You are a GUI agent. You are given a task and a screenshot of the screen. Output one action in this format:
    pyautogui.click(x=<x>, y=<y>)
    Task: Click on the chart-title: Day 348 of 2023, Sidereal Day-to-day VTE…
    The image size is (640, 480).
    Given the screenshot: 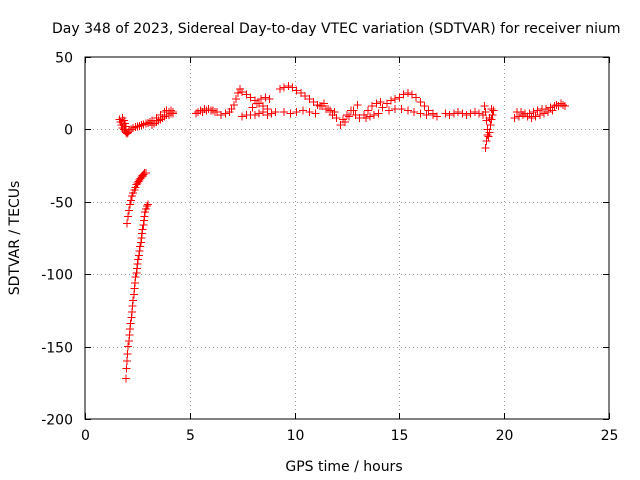 What is the action you would take?
    pyautogui.click(x=336, y=29)
    